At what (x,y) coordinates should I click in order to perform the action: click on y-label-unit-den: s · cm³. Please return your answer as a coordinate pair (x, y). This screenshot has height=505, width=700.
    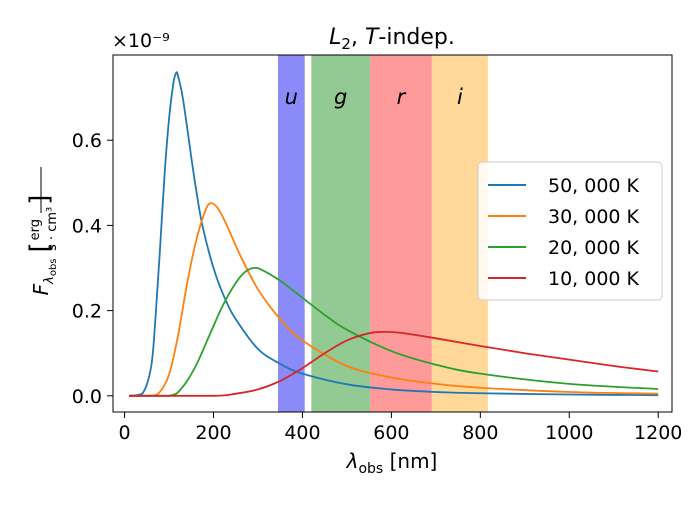
    Looking at the image, I should click on (52, 229).